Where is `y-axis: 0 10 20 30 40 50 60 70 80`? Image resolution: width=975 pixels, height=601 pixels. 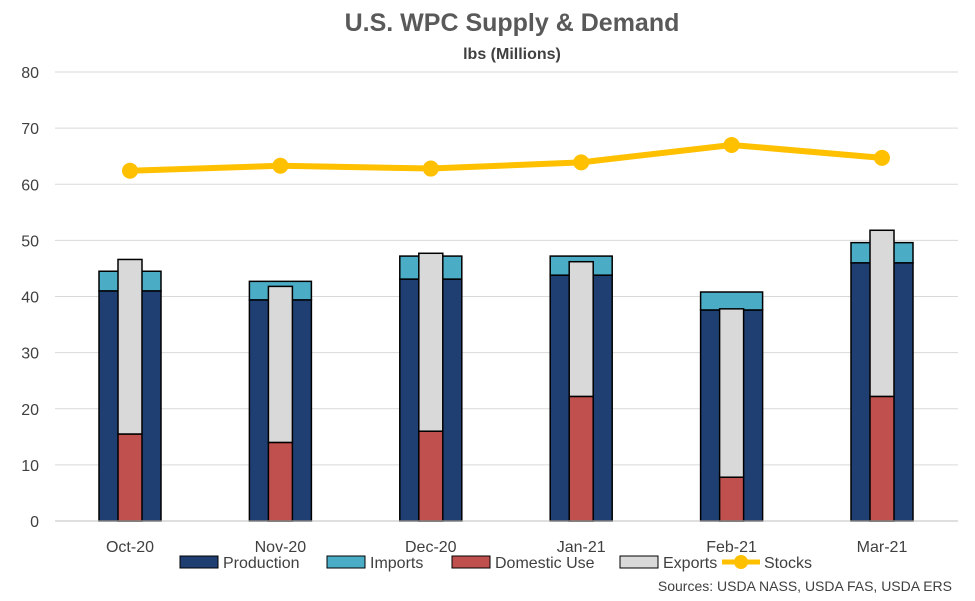
y-axis: 0 10 20 30 40 50 60 70 80 is located at coordinates (30, 298).